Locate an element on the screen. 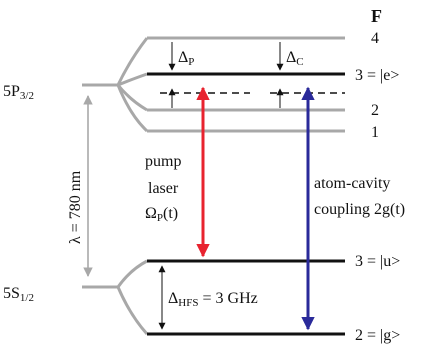 Image resolution: width=433 pixels, height=350 pixels. label-u: 3 = |u> is located at coordinates (377, 261).